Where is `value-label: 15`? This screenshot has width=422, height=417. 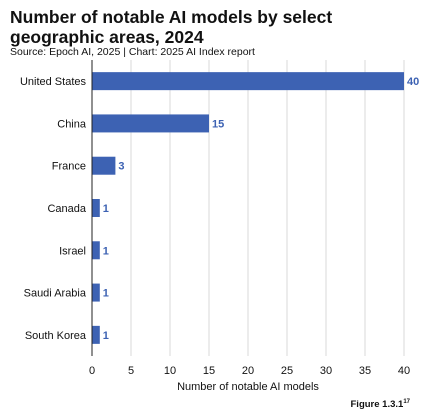
value-label: 15 is located at coordinates (218, 124).